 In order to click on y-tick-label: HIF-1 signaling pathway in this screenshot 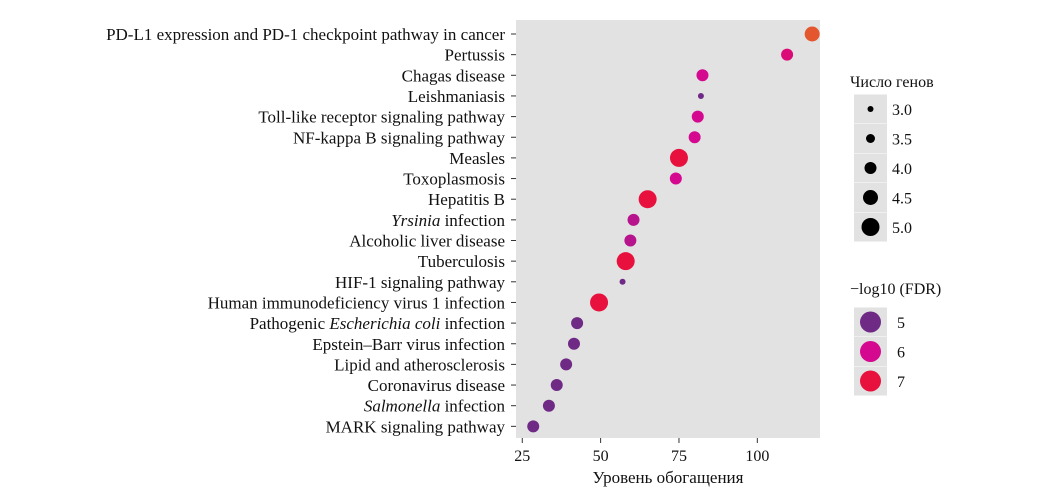, I will do `click(420, 282)`.